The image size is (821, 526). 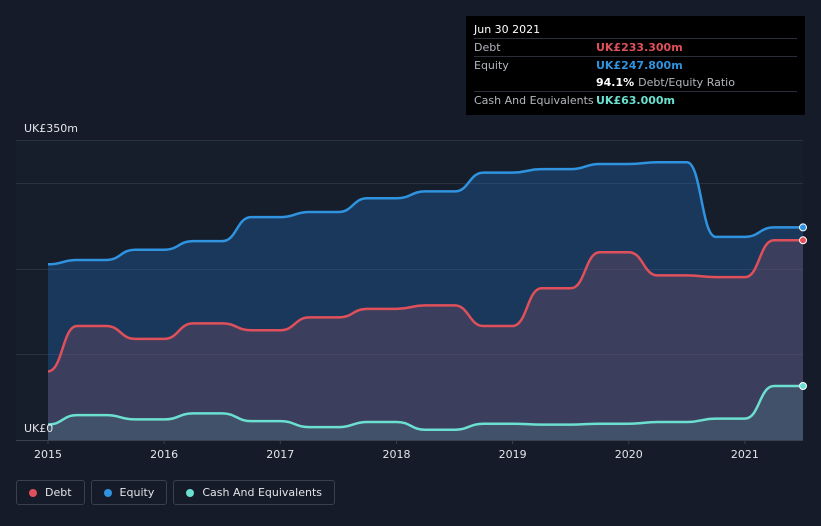 What do you see at coordinates (639, 65) in the screenshot?
I see `tooltip-equity-value: UK£247.800m` at bounding box center [639, 65].